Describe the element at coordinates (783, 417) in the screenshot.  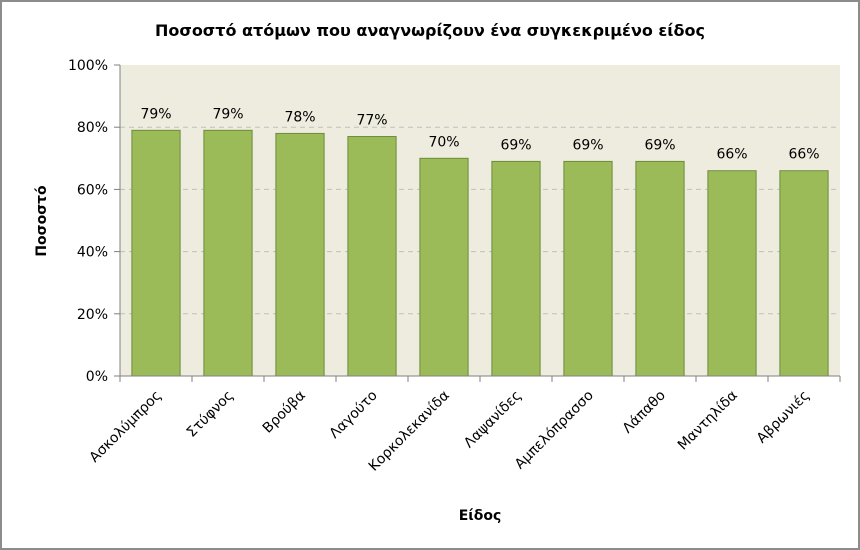
I see `x-tick-label: Αβρωνιές` at that location.